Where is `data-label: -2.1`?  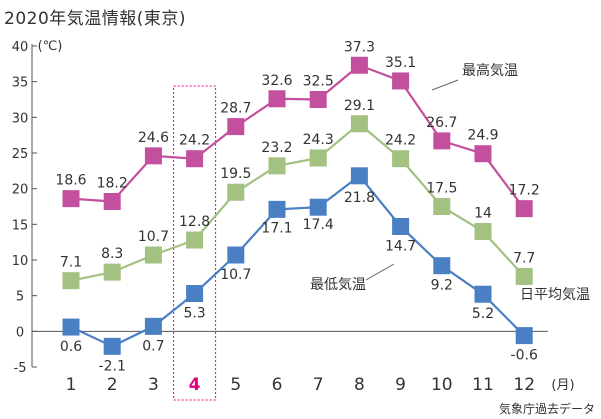 data-label: -2.1 is located at coordinates (112, 366).